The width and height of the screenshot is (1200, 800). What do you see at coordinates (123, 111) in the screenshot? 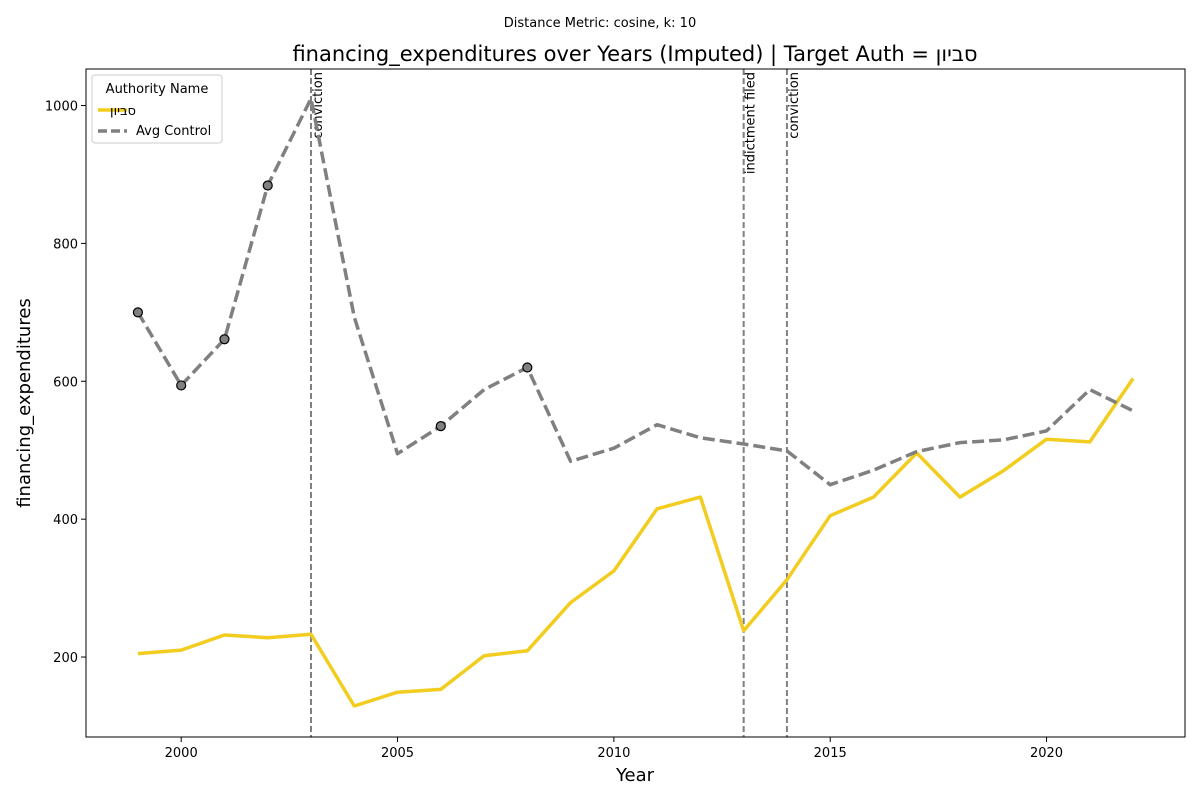
I see `legend-label-series-0: סביון` at bounding box center [123, 111].